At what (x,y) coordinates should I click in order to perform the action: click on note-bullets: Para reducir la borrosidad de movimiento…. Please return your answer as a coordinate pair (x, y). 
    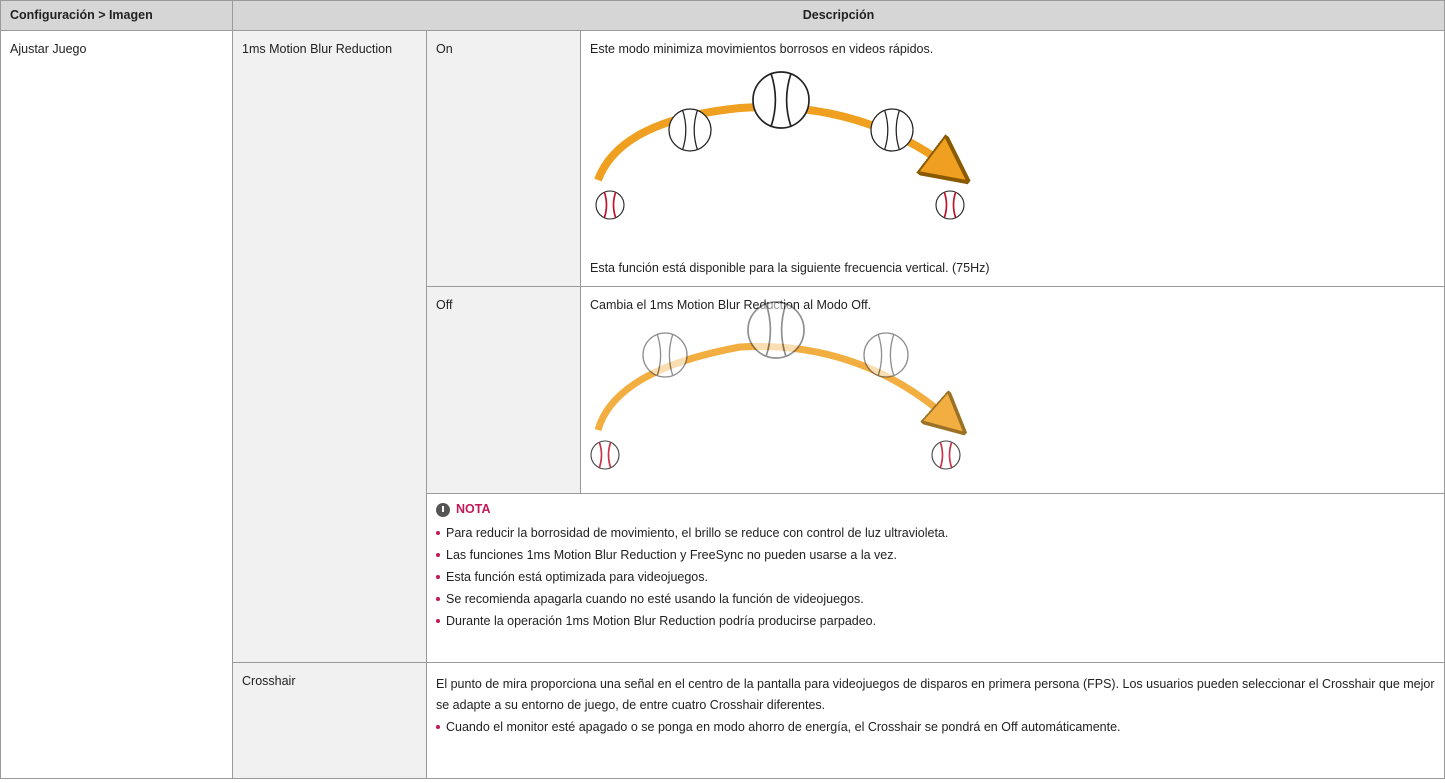
    Looking at the image, I should click on (935, 577).